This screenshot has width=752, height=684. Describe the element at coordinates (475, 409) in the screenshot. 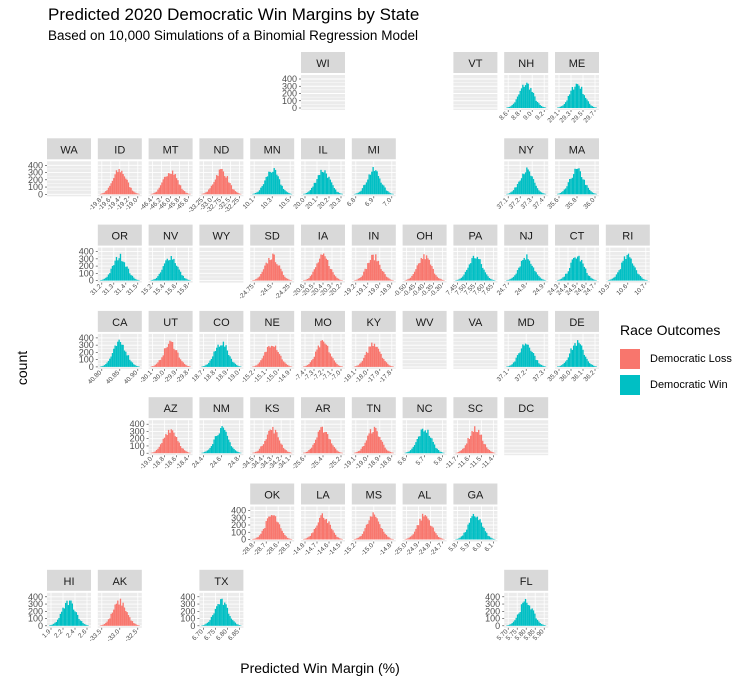

I see `strip-label: SC` at that location.